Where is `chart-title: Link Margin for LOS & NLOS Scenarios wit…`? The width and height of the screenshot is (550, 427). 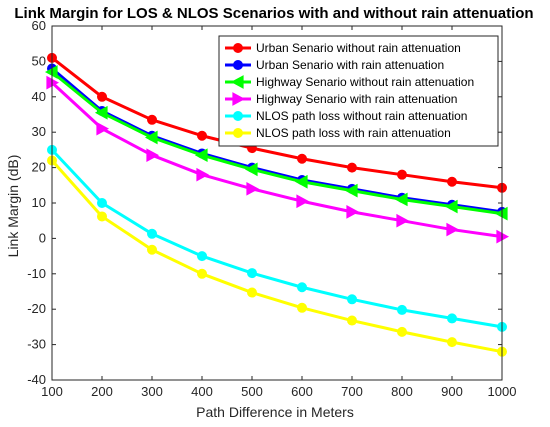 chart-title: Link Margin for LOS & NLOS Scenarios wit… is located at coordinates (273, 13).